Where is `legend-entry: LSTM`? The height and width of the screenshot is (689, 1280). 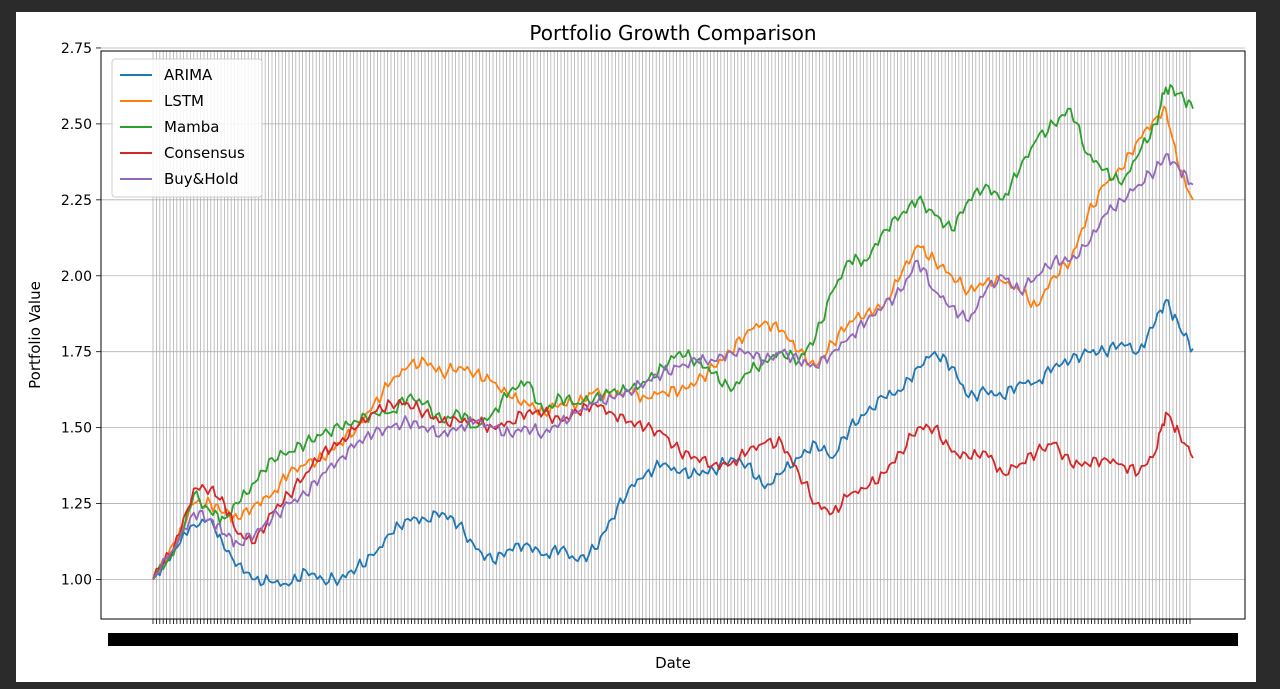
legend-entry: LSTM is located at coordinates (184, 101).